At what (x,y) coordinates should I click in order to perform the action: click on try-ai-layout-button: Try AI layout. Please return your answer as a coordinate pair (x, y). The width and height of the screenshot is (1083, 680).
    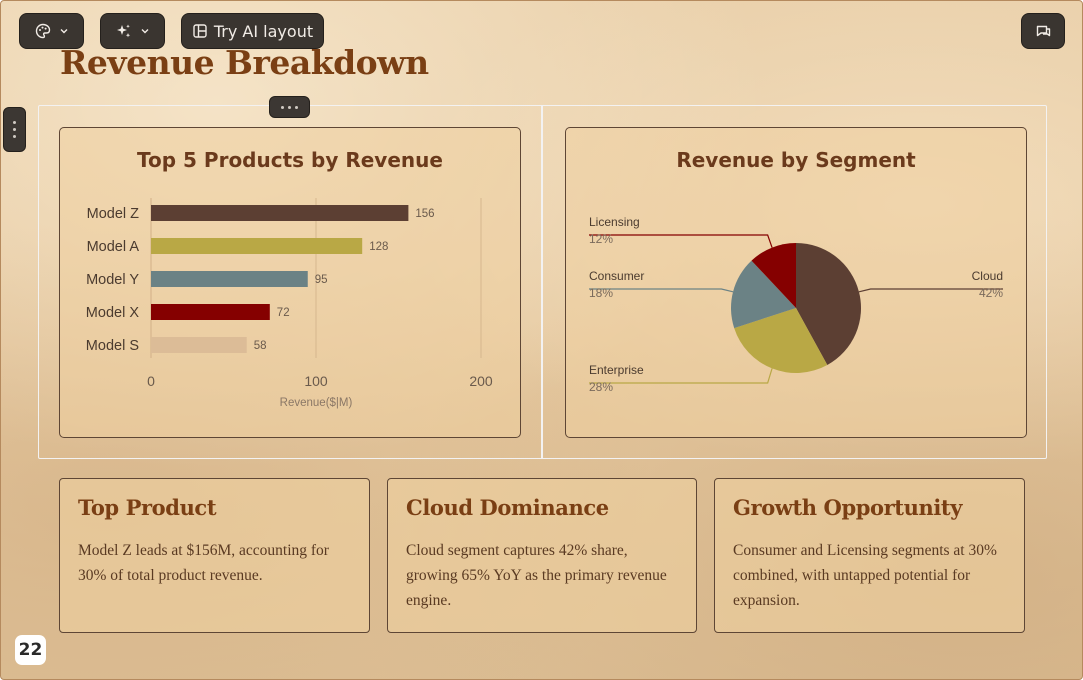
    Looking at the image, I should click on (252, 31).